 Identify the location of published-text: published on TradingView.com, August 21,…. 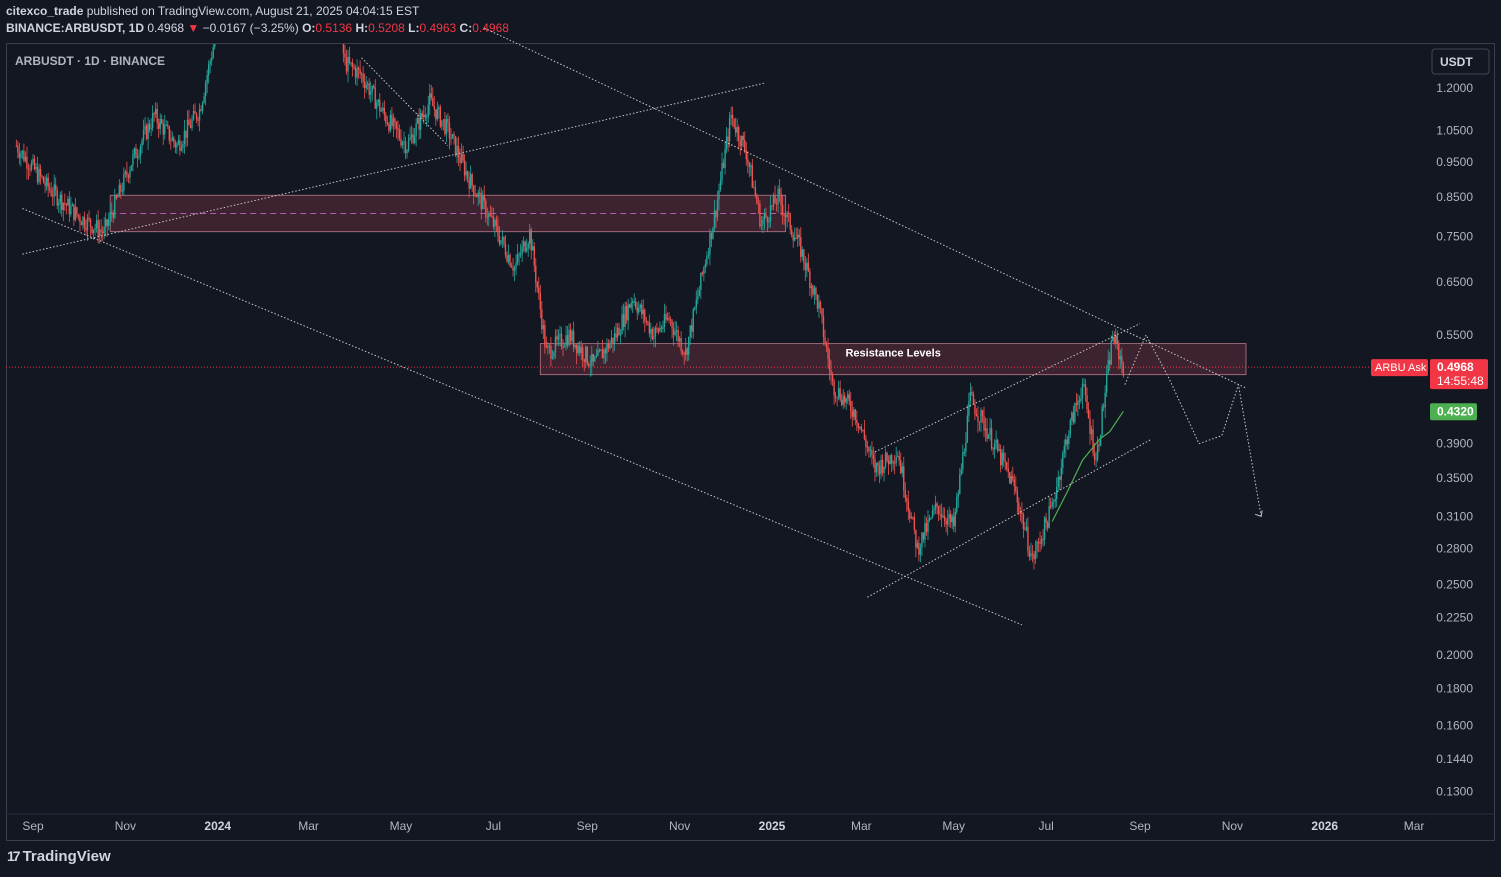
(251, 11).